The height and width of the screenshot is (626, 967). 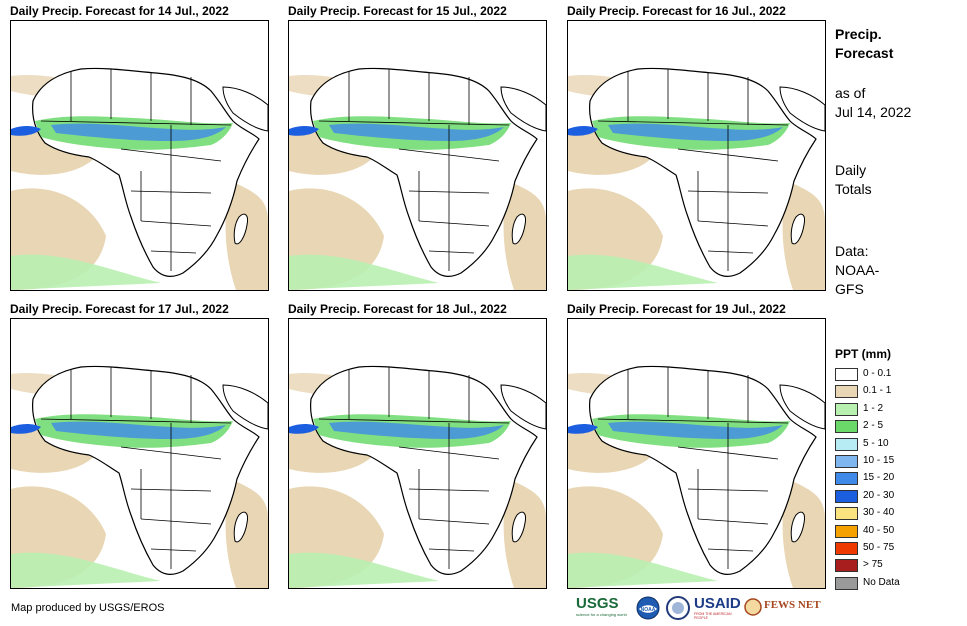 What do you see at coordinates (864, 53) in the screenshot?
I see `heading-line2: Forecast` at bounding box center [864, 53].